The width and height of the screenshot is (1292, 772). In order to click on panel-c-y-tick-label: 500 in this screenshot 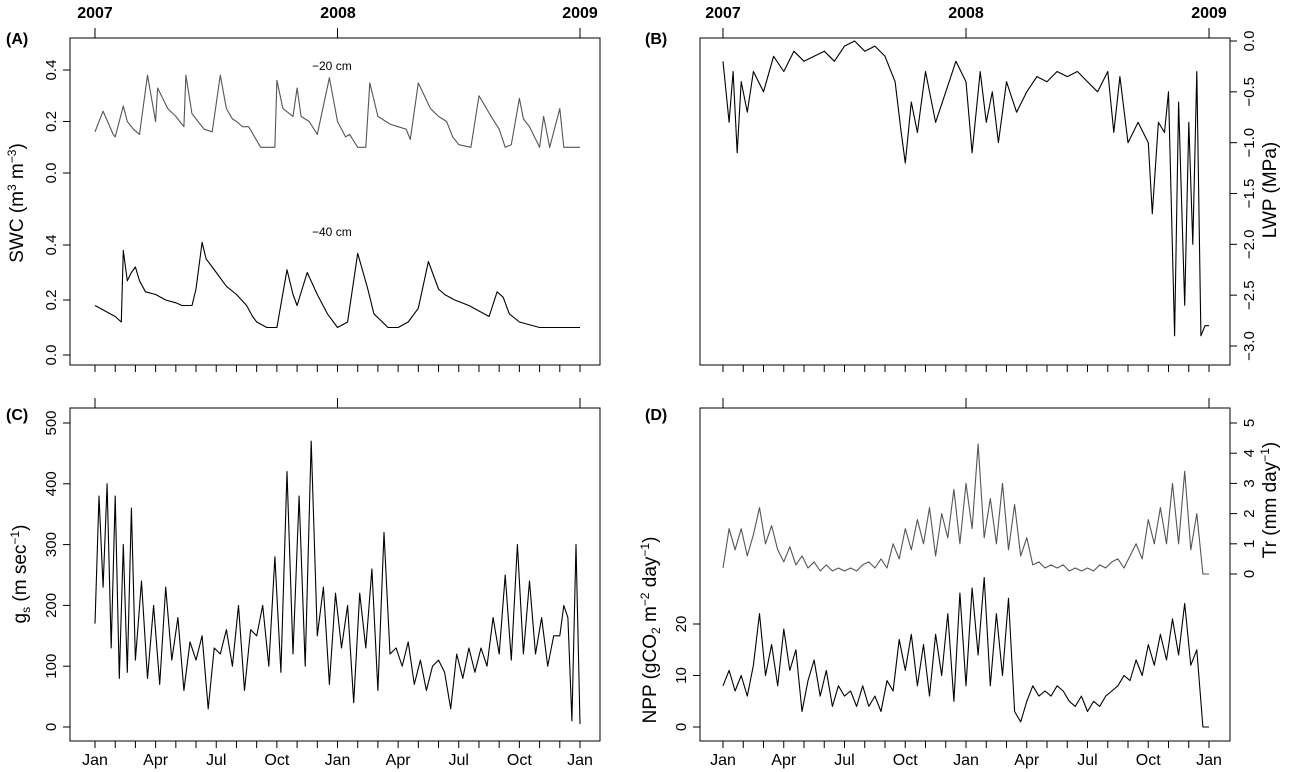, I will do `click(51, 422)`.